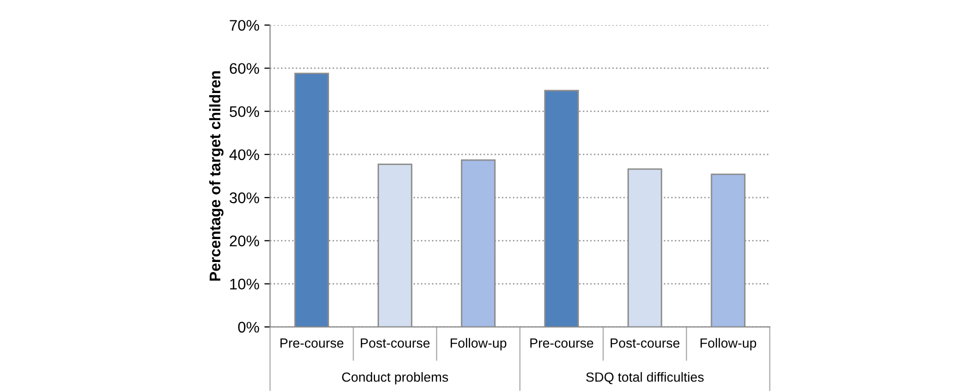 Image resolution: width=961 pixels, height=392 pixels. What do you see at coordinates (245, 112) in the screenshot?
I see `y-tick-label: 50%` at bounding box center [245, 112].